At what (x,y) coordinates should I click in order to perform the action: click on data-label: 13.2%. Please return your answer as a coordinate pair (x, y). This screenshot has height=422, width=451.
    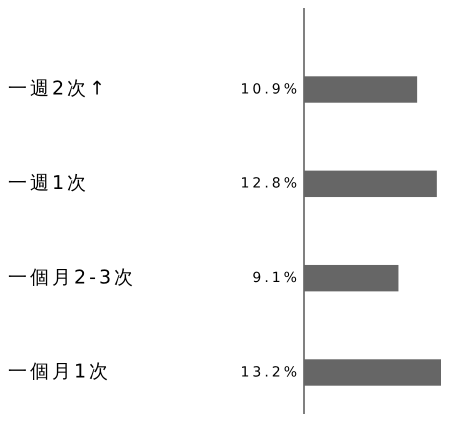
    Looking at the image, I should click on (270, 372).